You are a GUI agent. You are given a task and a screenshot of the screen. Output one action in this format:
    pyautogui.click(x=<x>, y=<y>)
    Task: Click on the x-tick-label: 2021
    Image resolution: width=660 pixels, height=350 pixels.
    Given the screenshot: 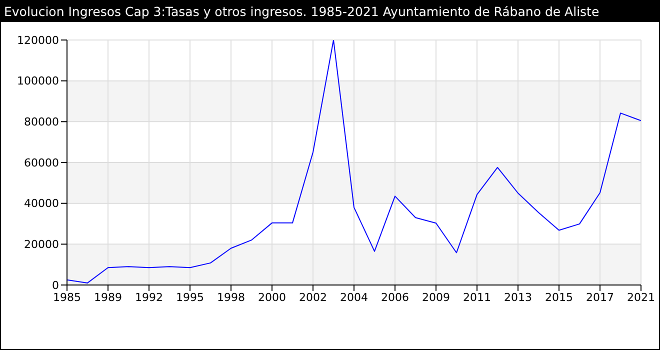 What is the action you would take?
    pyautogui.click(x=641, y=297)
    